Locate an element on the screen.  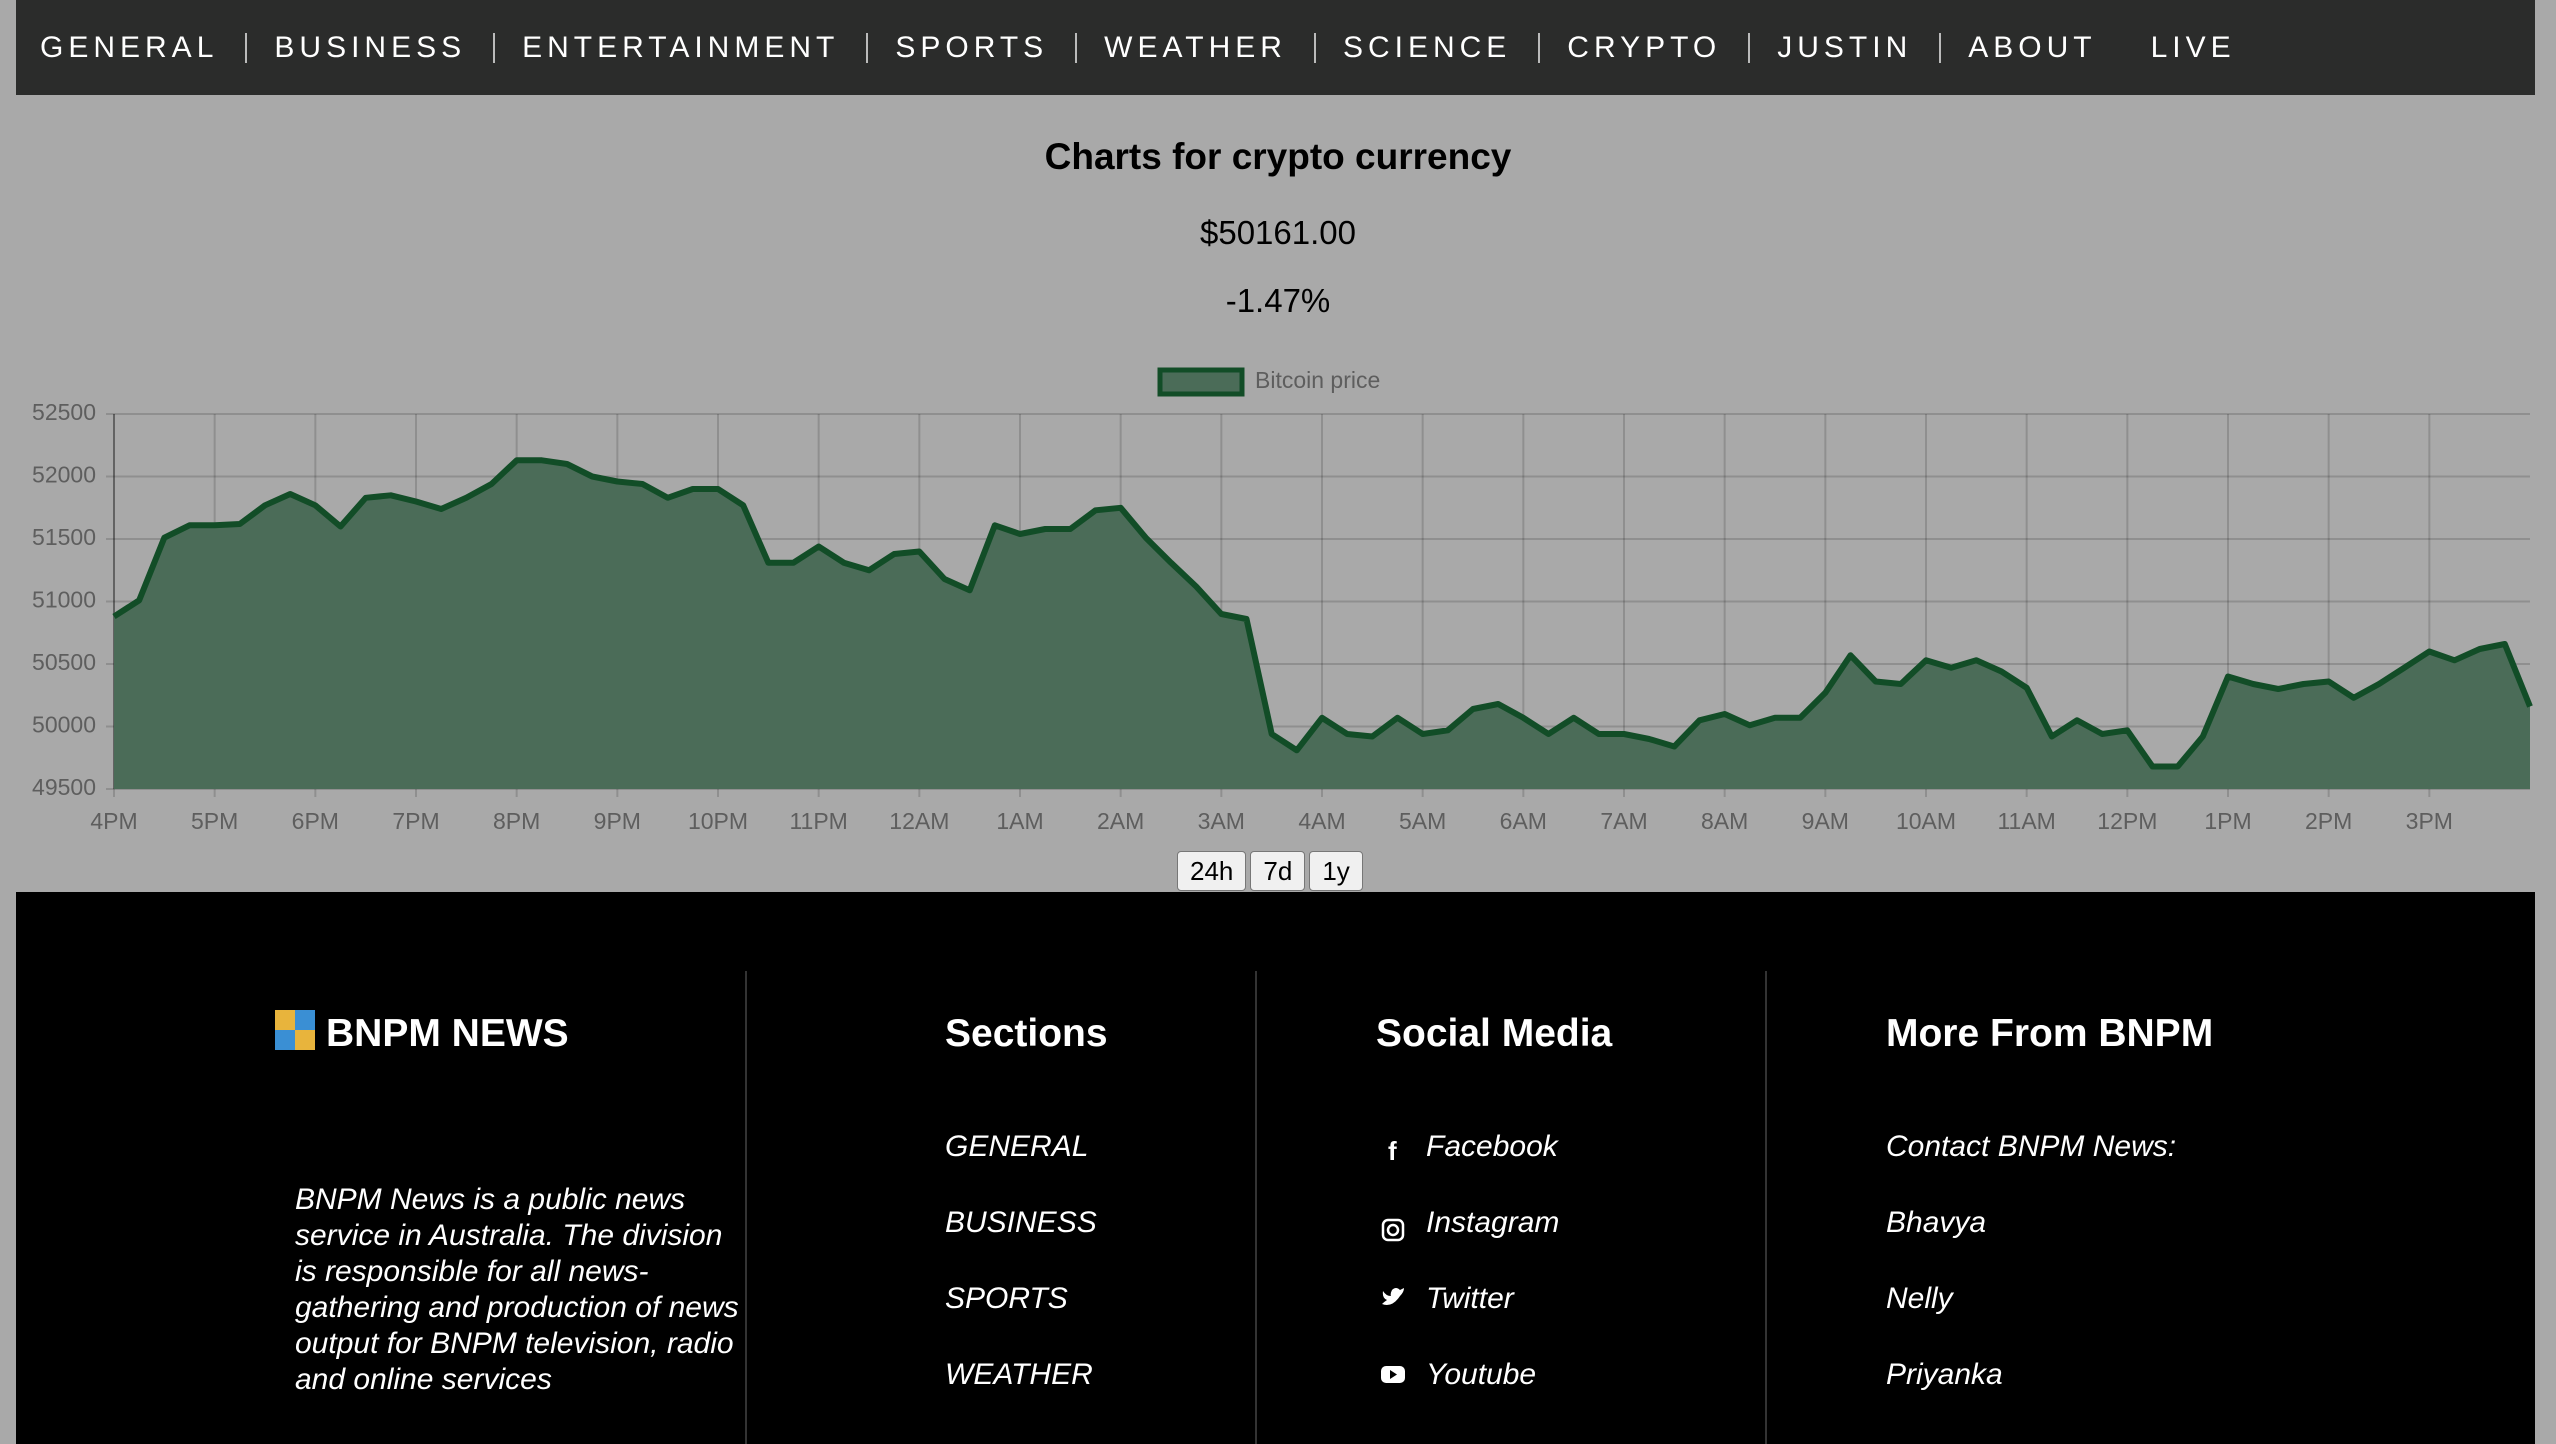
x-tick-label: 9AM is located at coordinates (1825, 821).